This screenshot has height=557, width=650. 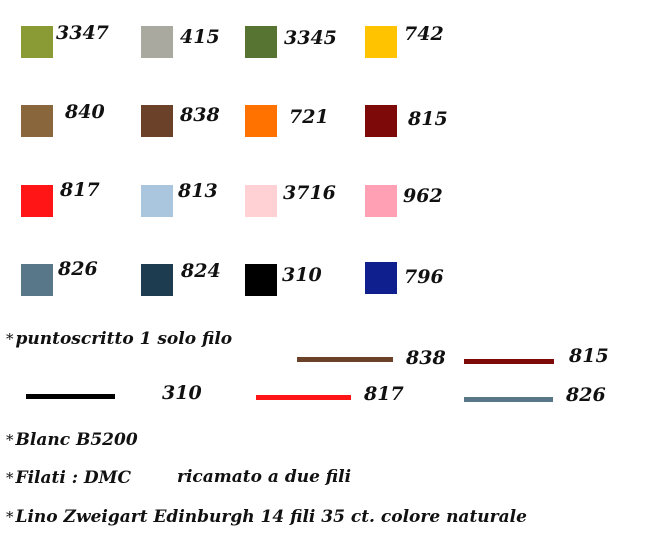 What do you see at coordinates (424, 34) in the screenshot?
I see `swatch-code: 742` at bounding box center [424, 34].